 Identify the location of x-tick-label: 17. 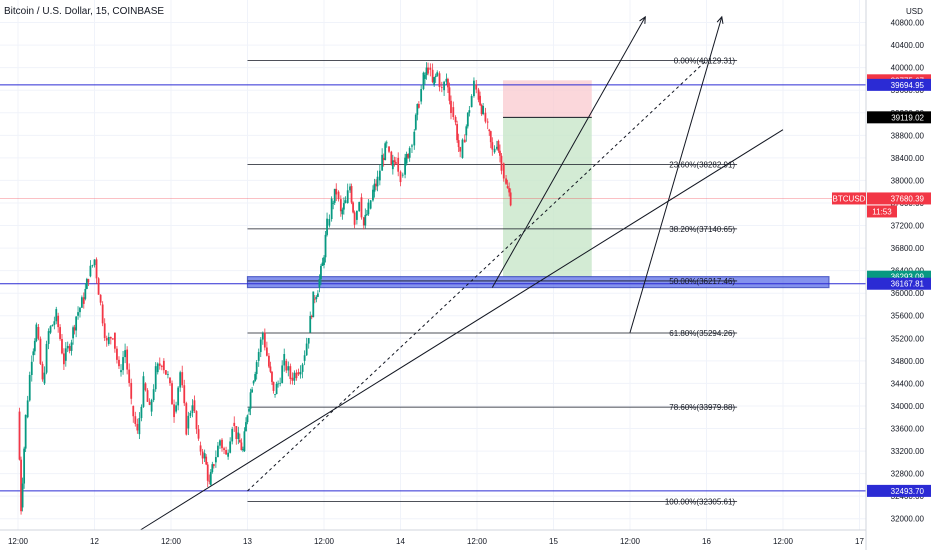
(859, 541).